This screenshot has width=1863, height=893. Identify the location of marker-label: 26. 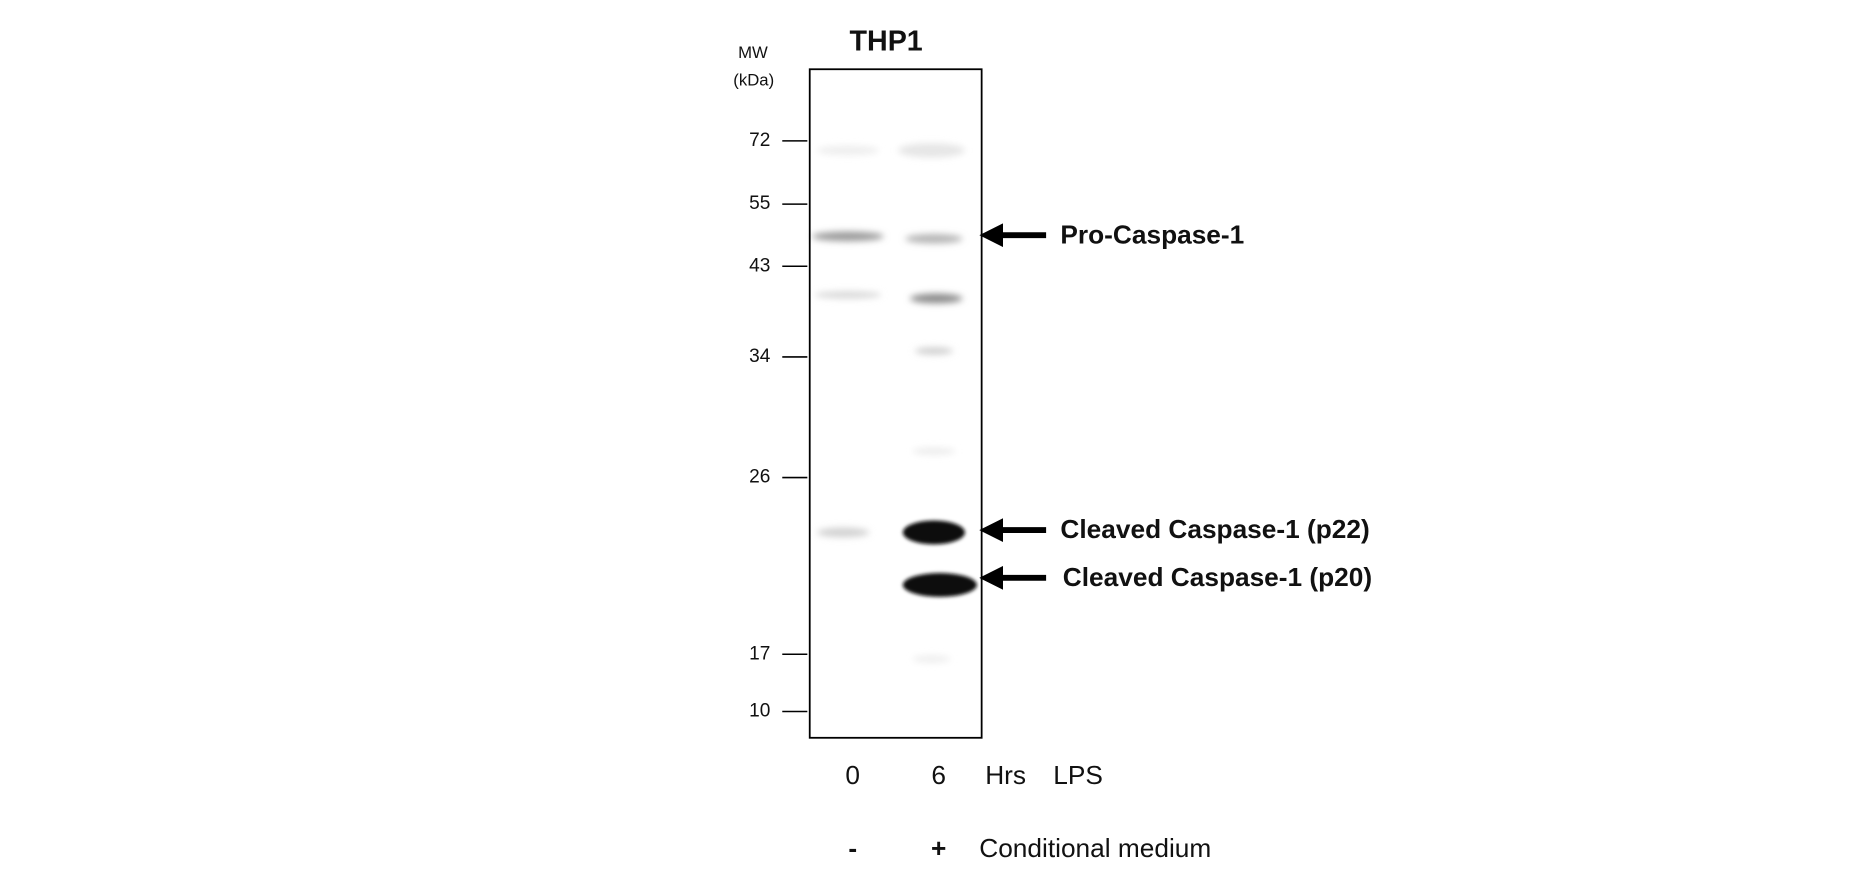
(759, 477).